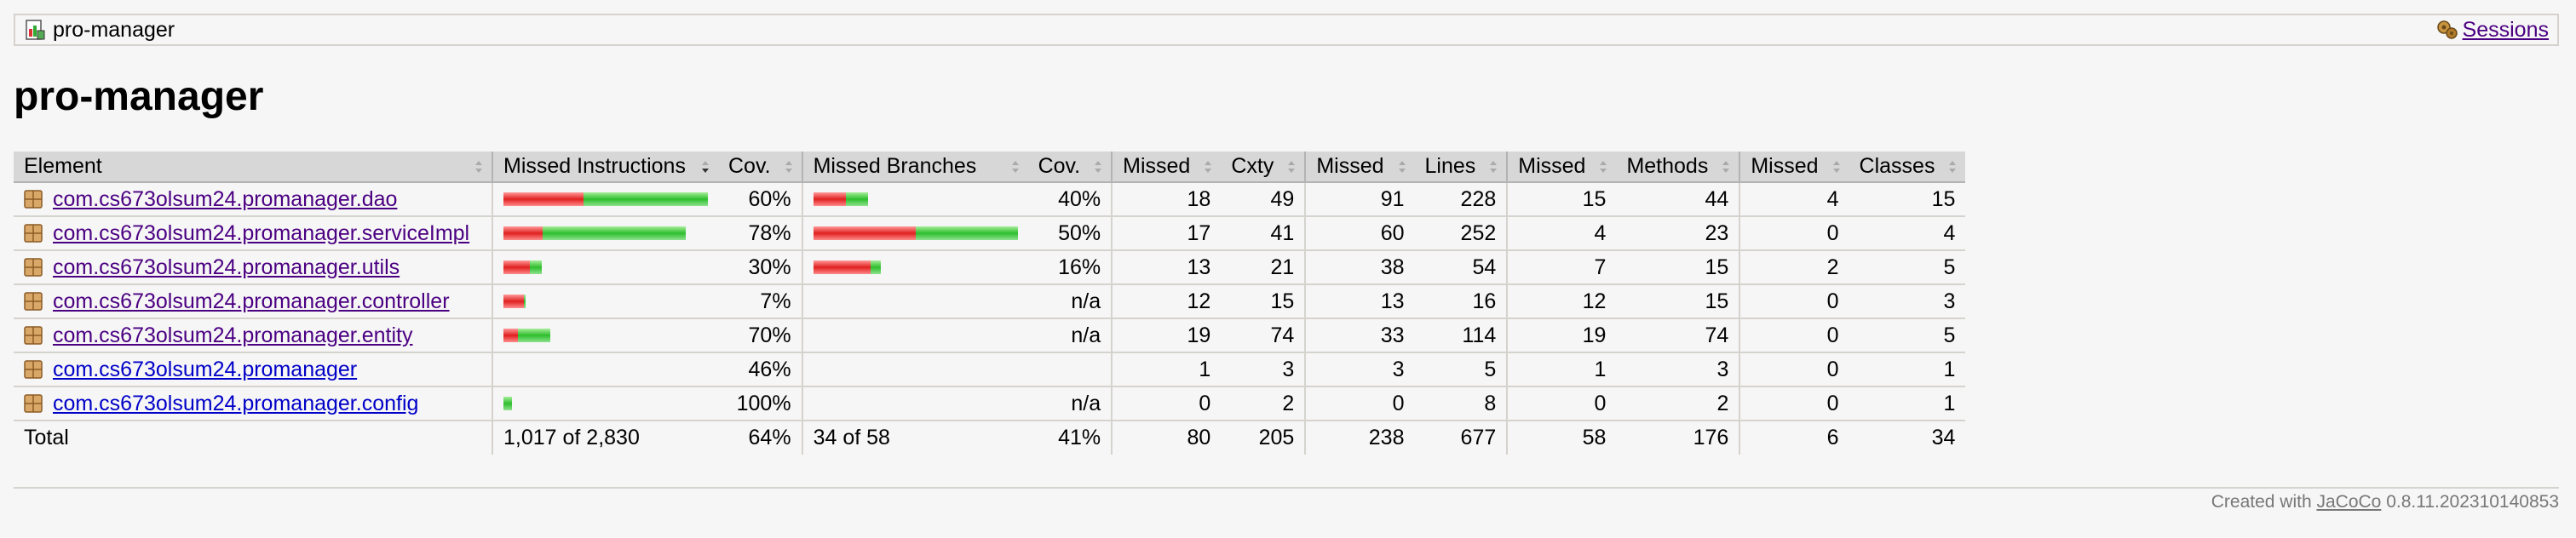 The image size is (2576, 538). I want to click on element-cell: com.cs673olsum24.promanager.utils, so click(253, 267).